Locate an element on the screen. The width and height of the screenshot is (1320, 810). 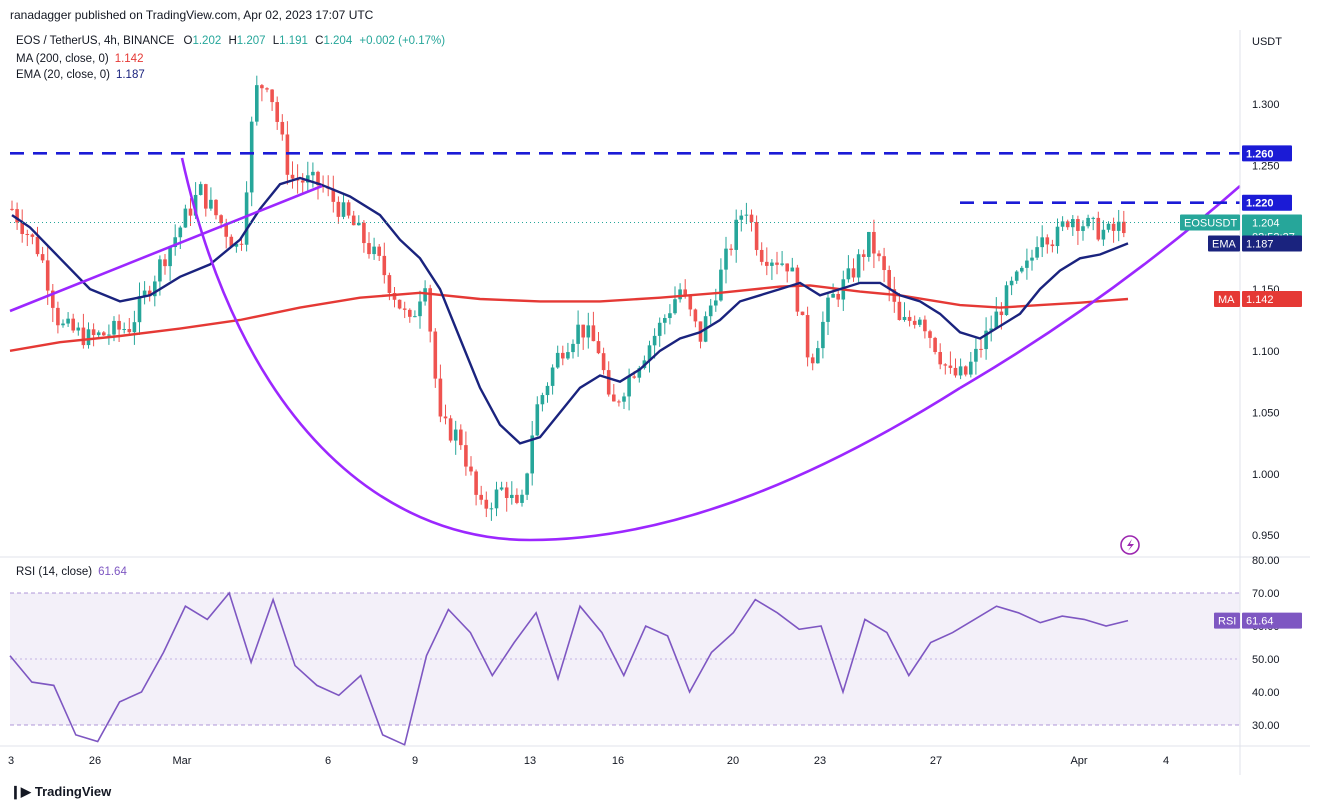
tag-last-price: 1.204 is located at coordinates (1266, 223).